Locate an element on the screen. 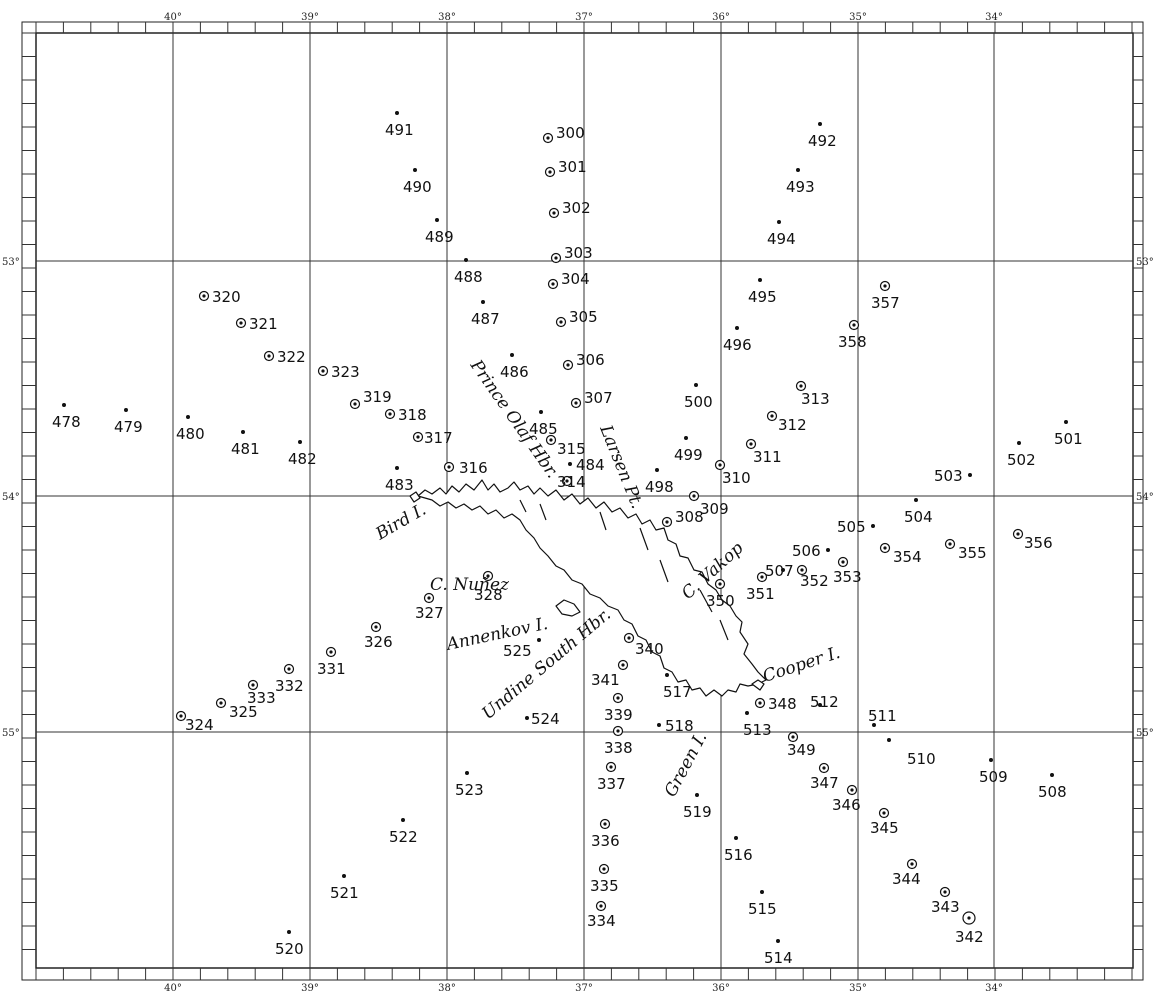  bottom-lon-label: 38° is located at coordinates (447, 988).